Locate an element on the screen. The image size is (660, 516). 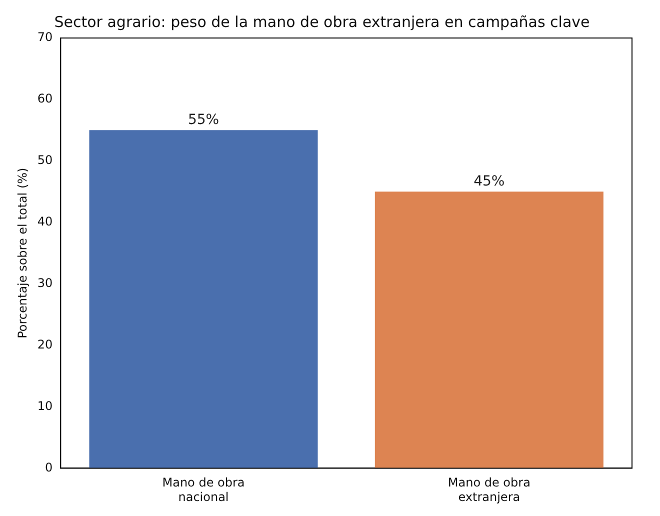
data-label: 55% is located at coordinates (204, 120).